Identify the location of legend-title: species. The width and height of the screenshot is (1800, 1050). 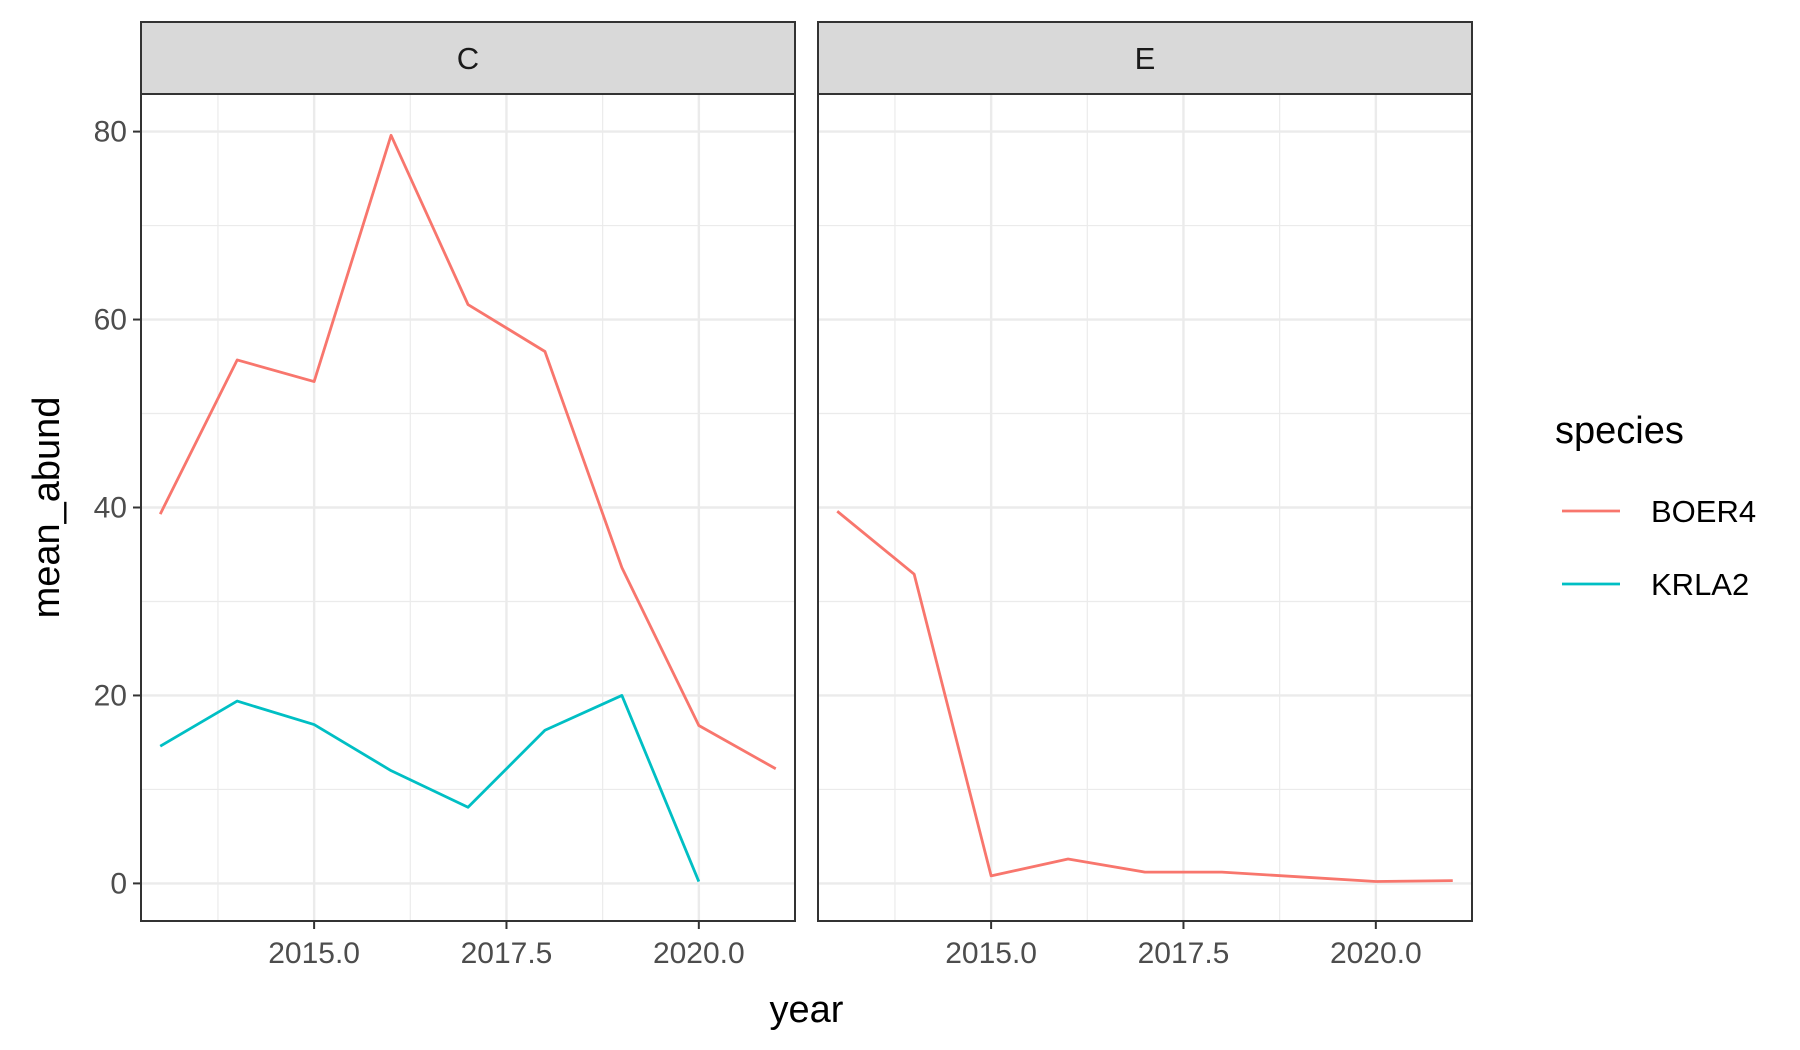
(1619, 431).